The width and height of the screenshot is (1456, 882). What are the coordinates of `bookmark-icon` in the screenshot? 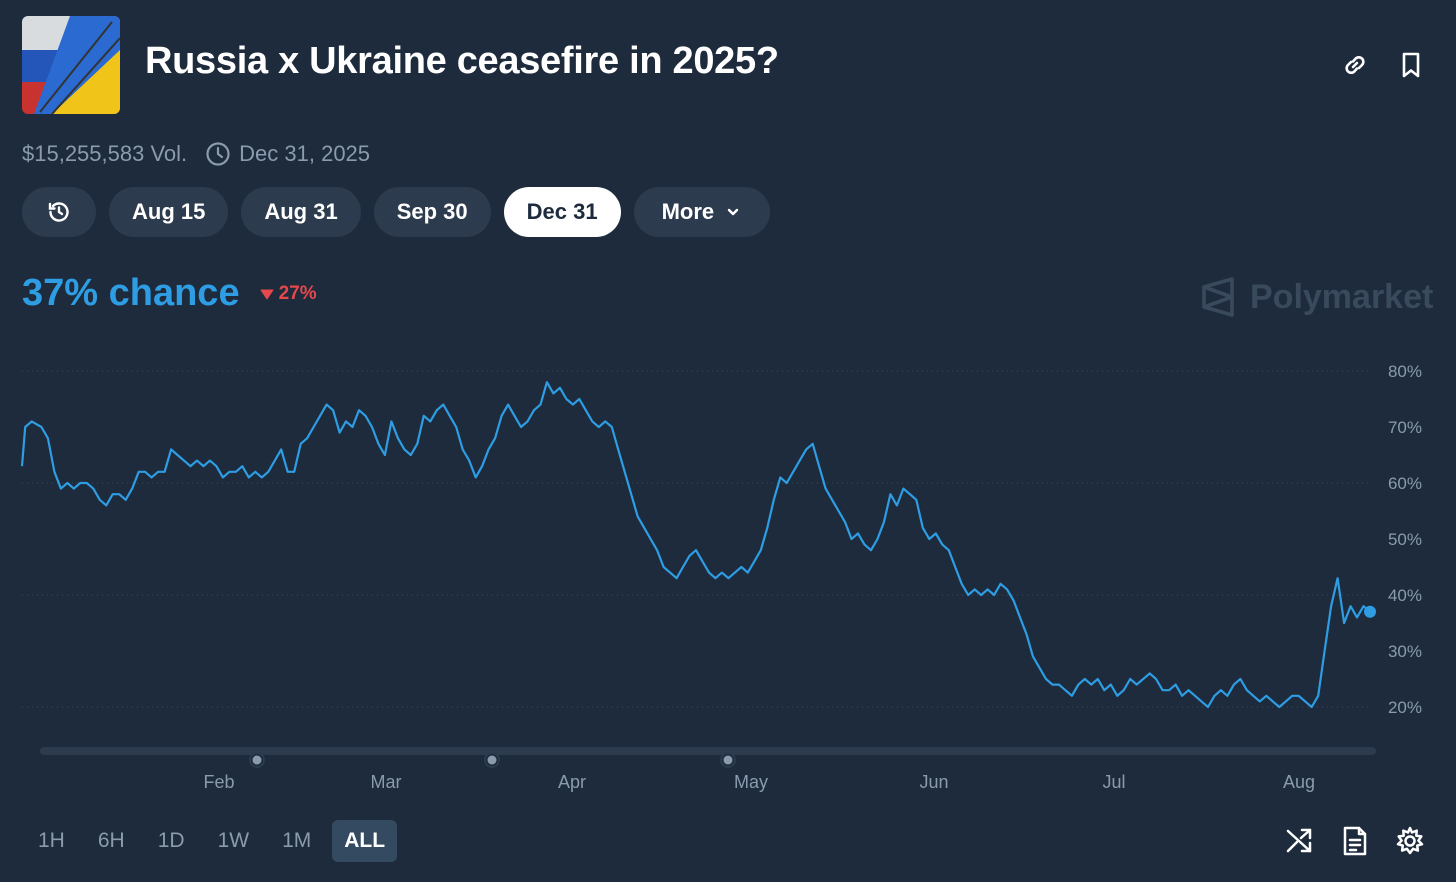 It's located at (1411, 65).